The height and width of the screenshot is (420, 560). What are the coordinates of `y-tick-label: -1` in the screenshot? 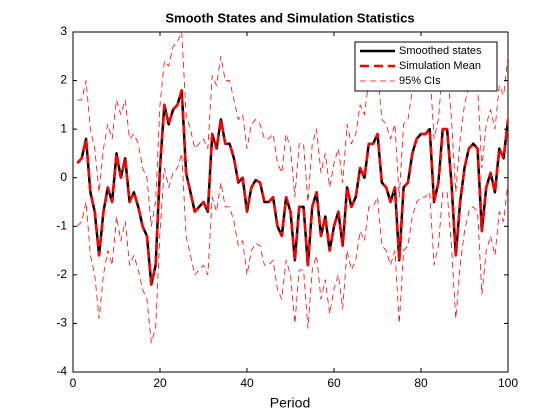 It's located at (61, 225).